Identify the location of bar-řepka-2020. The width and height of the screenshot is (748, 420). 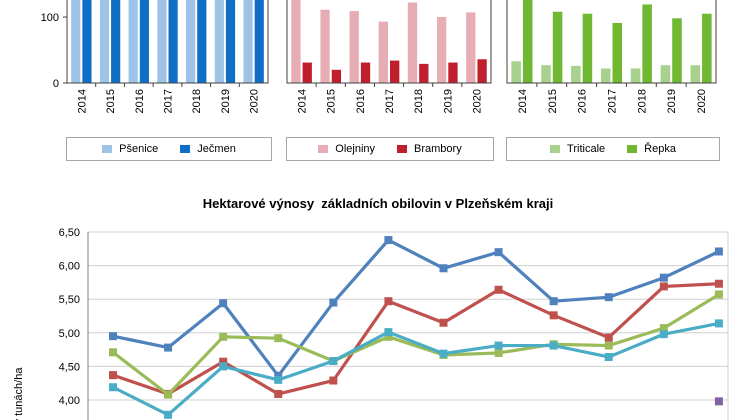
(707, 48).